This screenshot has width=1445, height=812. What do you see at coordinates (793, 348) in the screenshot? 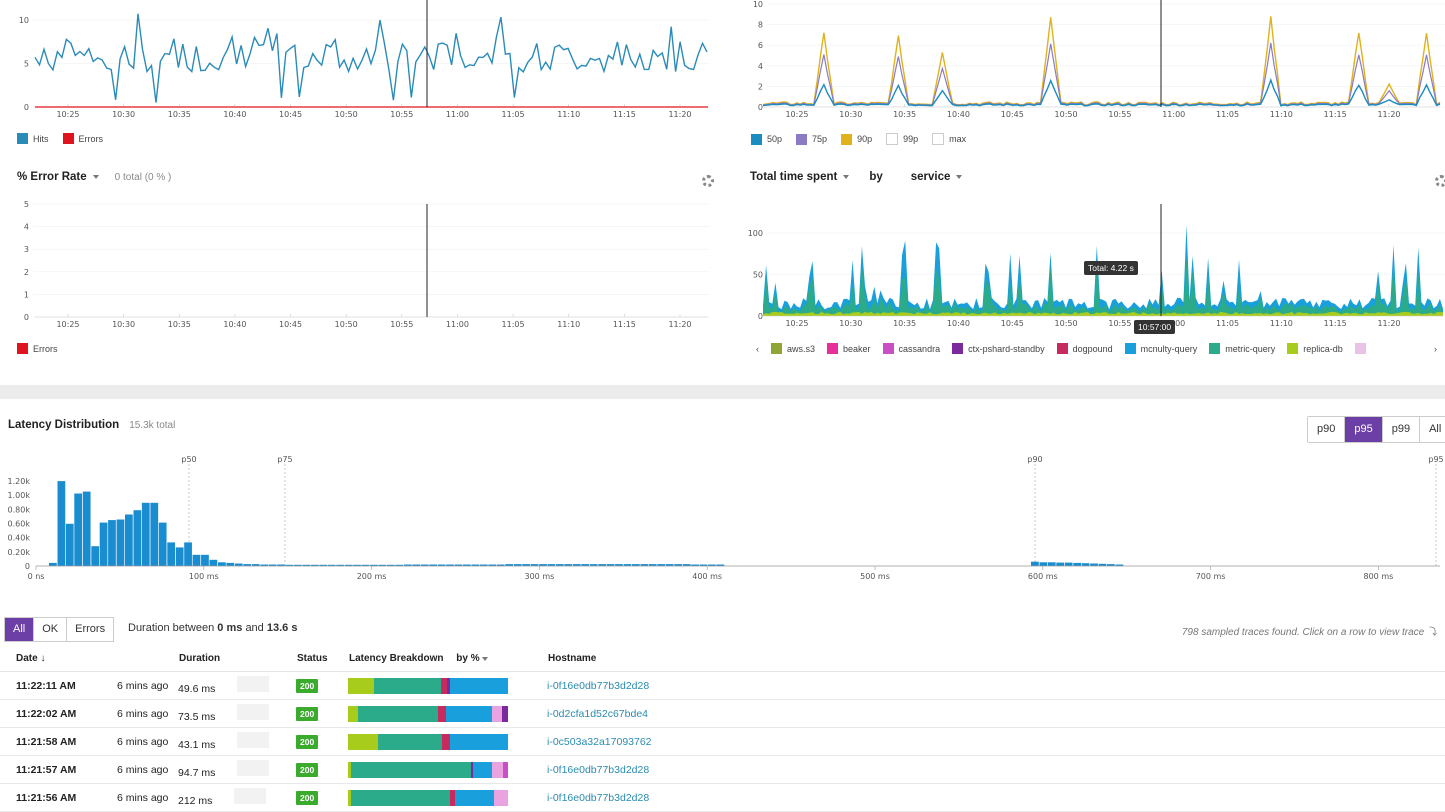
I see `legend-service: aws.s3` at bounding box center [793, 348].